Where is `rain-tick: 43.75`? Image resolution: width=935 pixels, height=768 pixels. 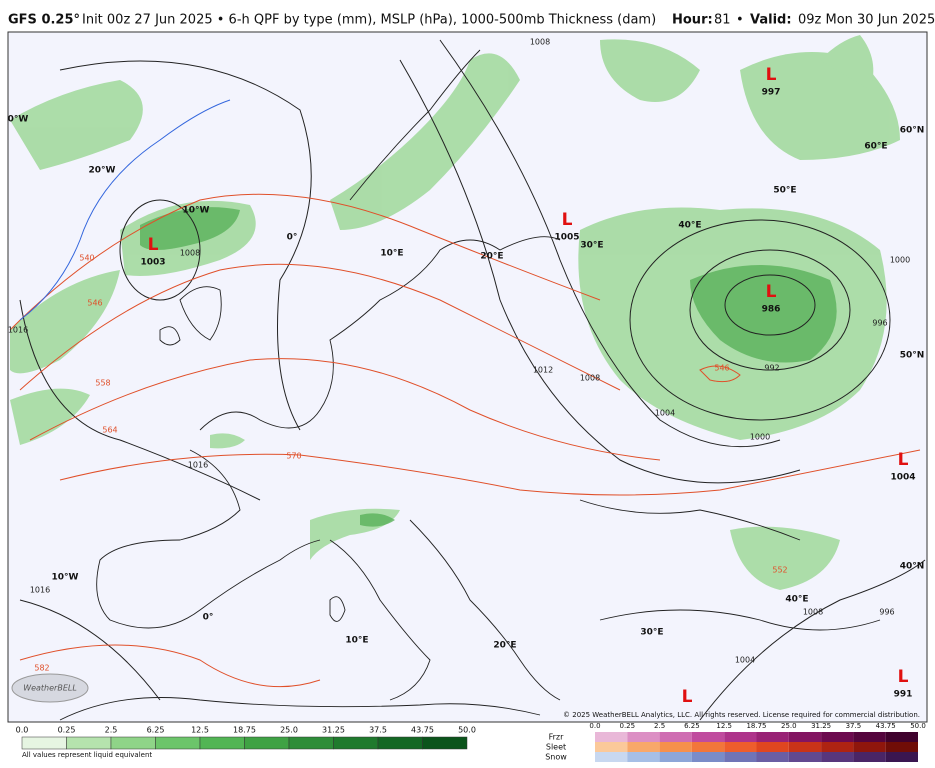 rain-tick: 43.75 is located at coordinates (422, 730).